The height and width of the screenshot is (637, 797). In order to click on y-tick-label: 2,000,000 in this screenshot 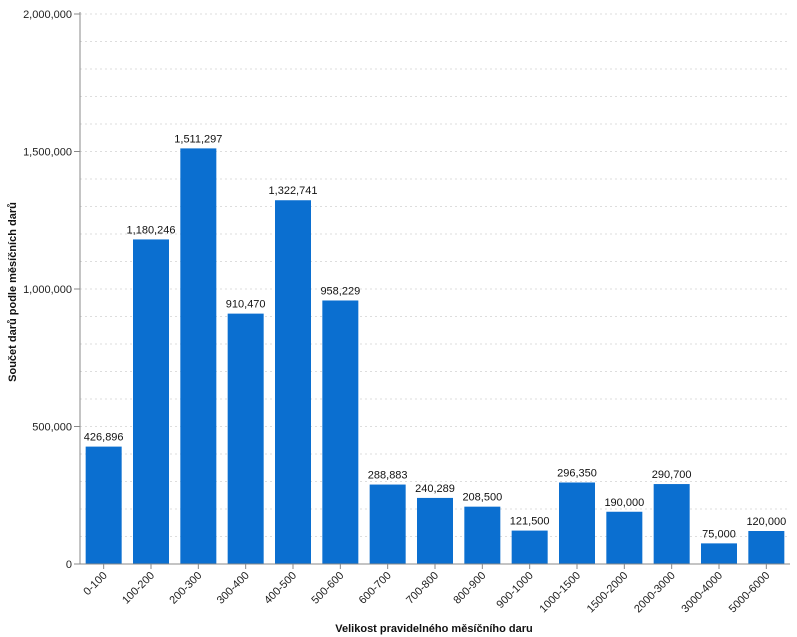, I will do `click(47, 15)`.